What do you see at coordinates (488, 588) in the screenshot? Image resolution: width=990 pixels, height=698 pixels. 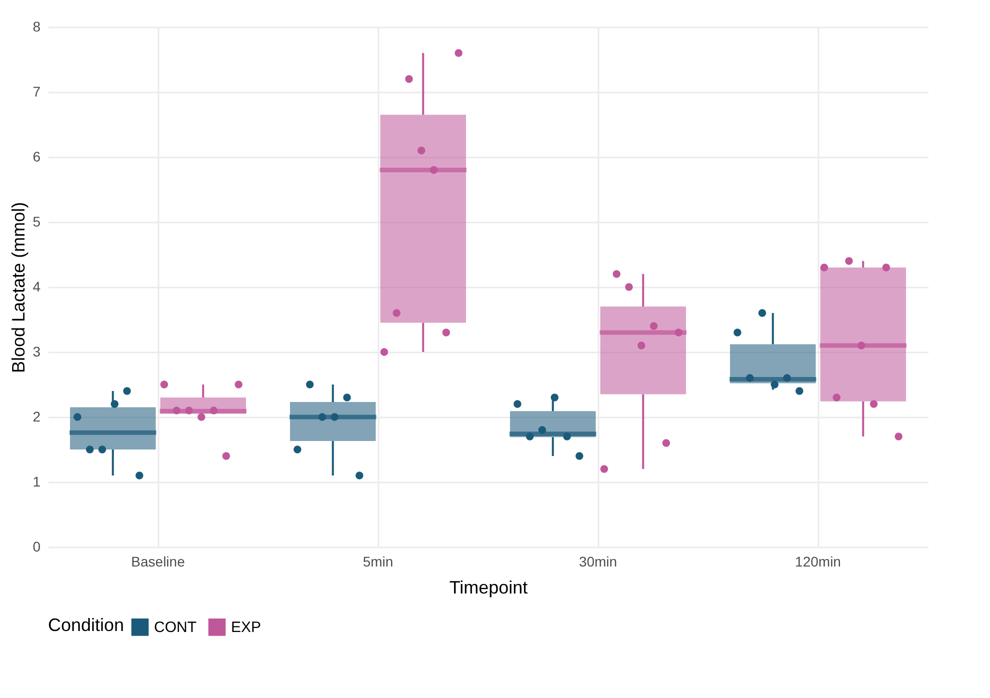 I see `x-axis-title: Timepoint` at bounding box center [488, 588].